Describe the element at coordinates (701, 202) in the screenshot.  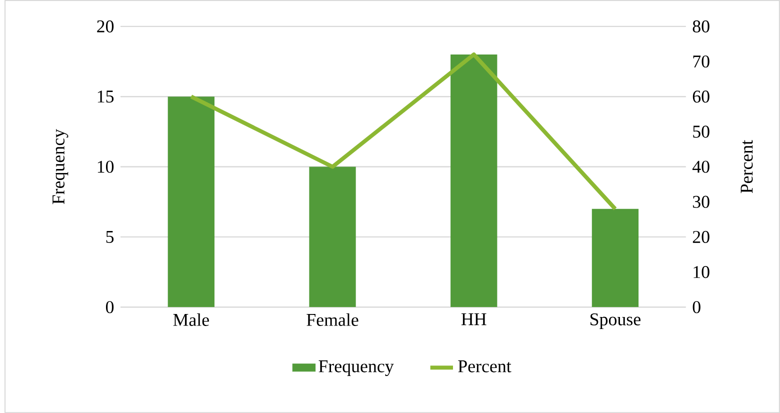
I see `y2-tick-label: 30` at that location.